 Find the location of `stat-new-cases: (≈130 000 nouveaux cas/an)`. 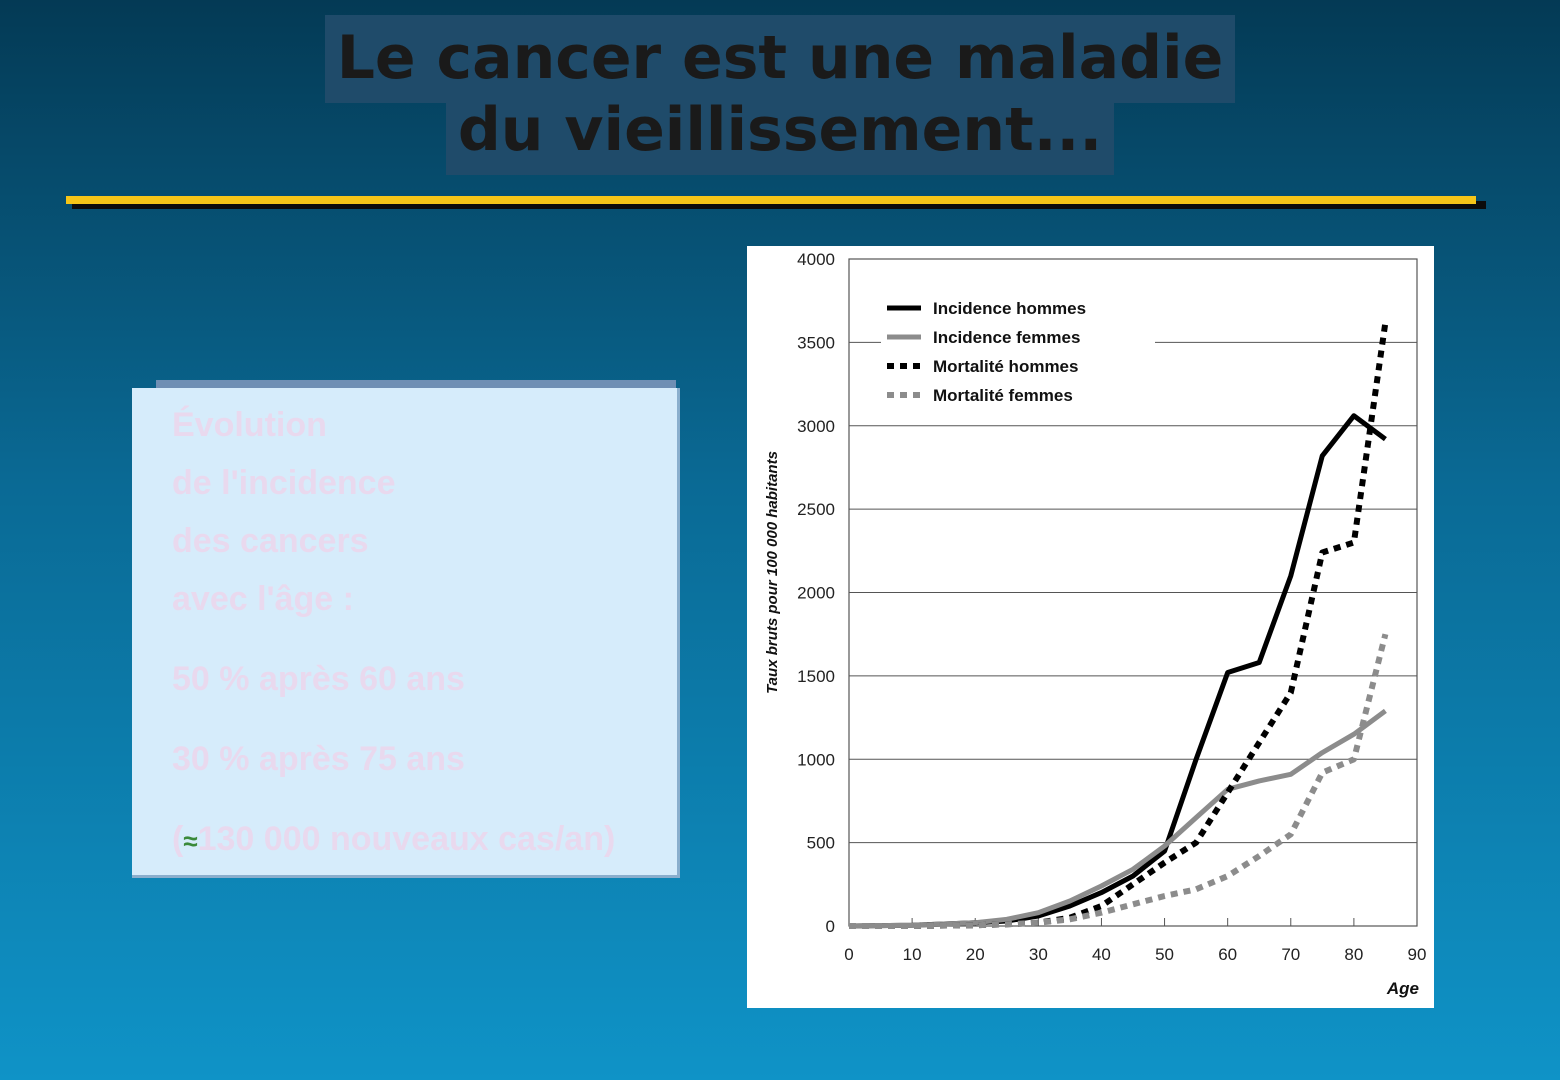

stat-new-cases: (≈130 000 nouveaux cas/an) is located at coordinates (393, 839).